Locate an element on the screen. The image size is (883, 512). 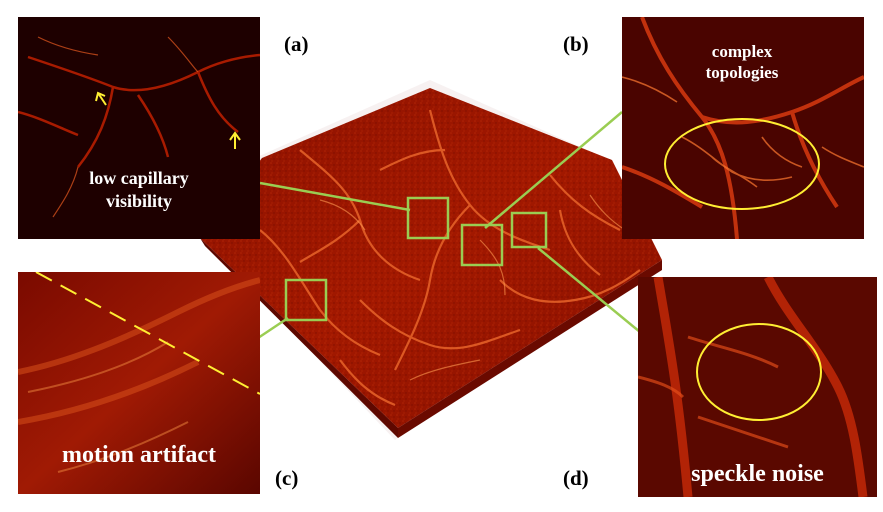
connector-b is located at coordinates (553, 170).